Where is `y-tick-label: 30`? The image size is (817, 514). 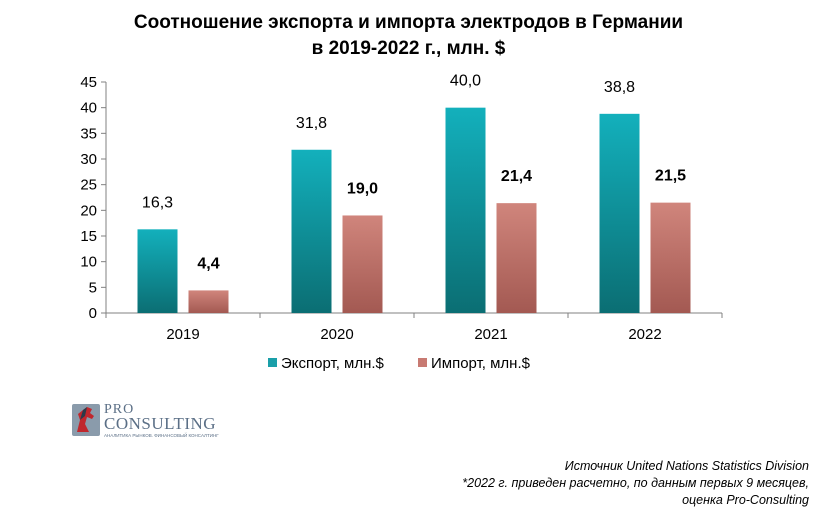
y-tick-label: 30 is located at coordinates (88, 159).